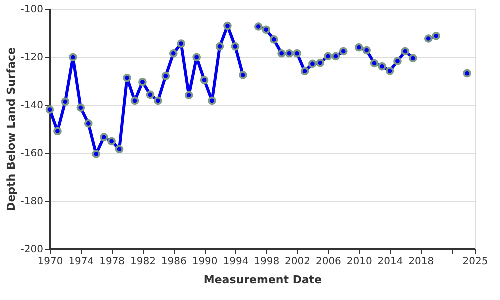 The height and width of the screenshot is (300, 500). What do you see at coordinates (113, 262) in the screenshot?
I see `x-tick-label: 1978` at bounding box center [113, 262].